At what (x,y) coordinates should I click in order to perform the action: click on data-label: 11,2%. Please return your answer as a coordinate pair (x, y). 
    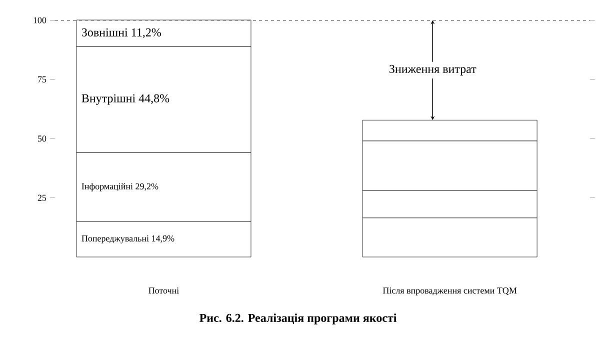
    Looking at the image, I should click on (146, 33).